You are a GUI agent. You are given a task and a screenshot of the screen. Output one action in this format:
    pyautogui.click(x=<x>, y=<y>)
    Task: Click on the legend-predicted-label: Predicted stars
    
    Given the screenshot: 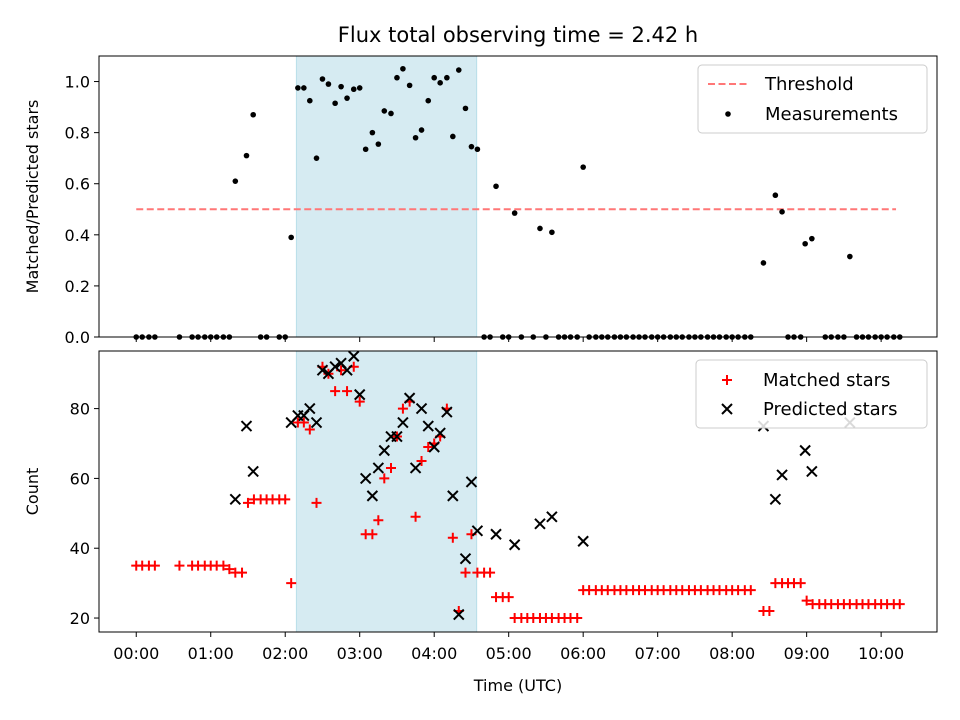 What is the action you would take?
    pyautogui.click(x=830, y=409)
    